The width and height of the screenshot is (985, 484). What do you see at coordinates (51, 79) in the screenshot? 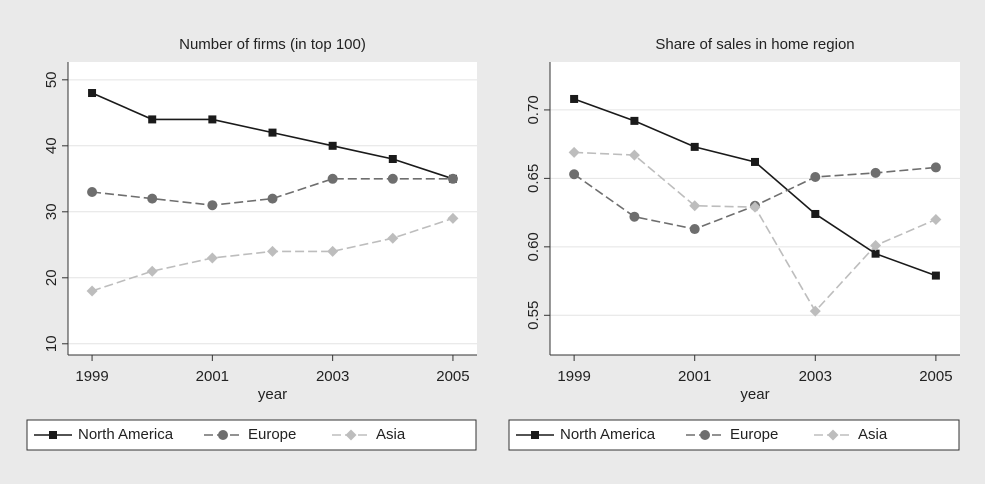
I see `y-tick-label: 50` at bounding box center [51, 79].